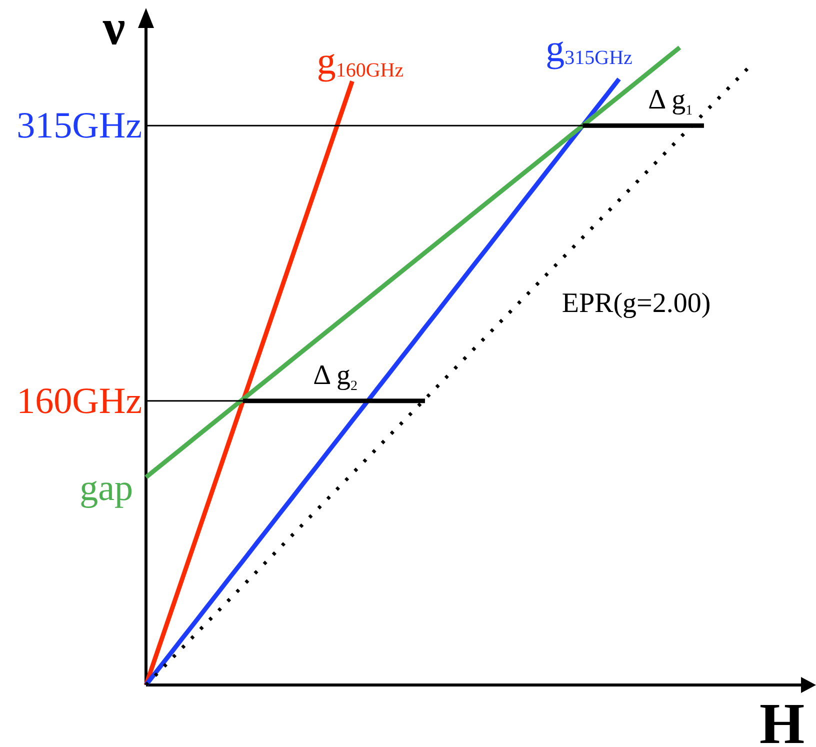 This screenshot has height=747, width=816. Describe the element at coordinates (670, 101) in the screenshot. I see `series-label: Δ g$_{1}$` at that location.